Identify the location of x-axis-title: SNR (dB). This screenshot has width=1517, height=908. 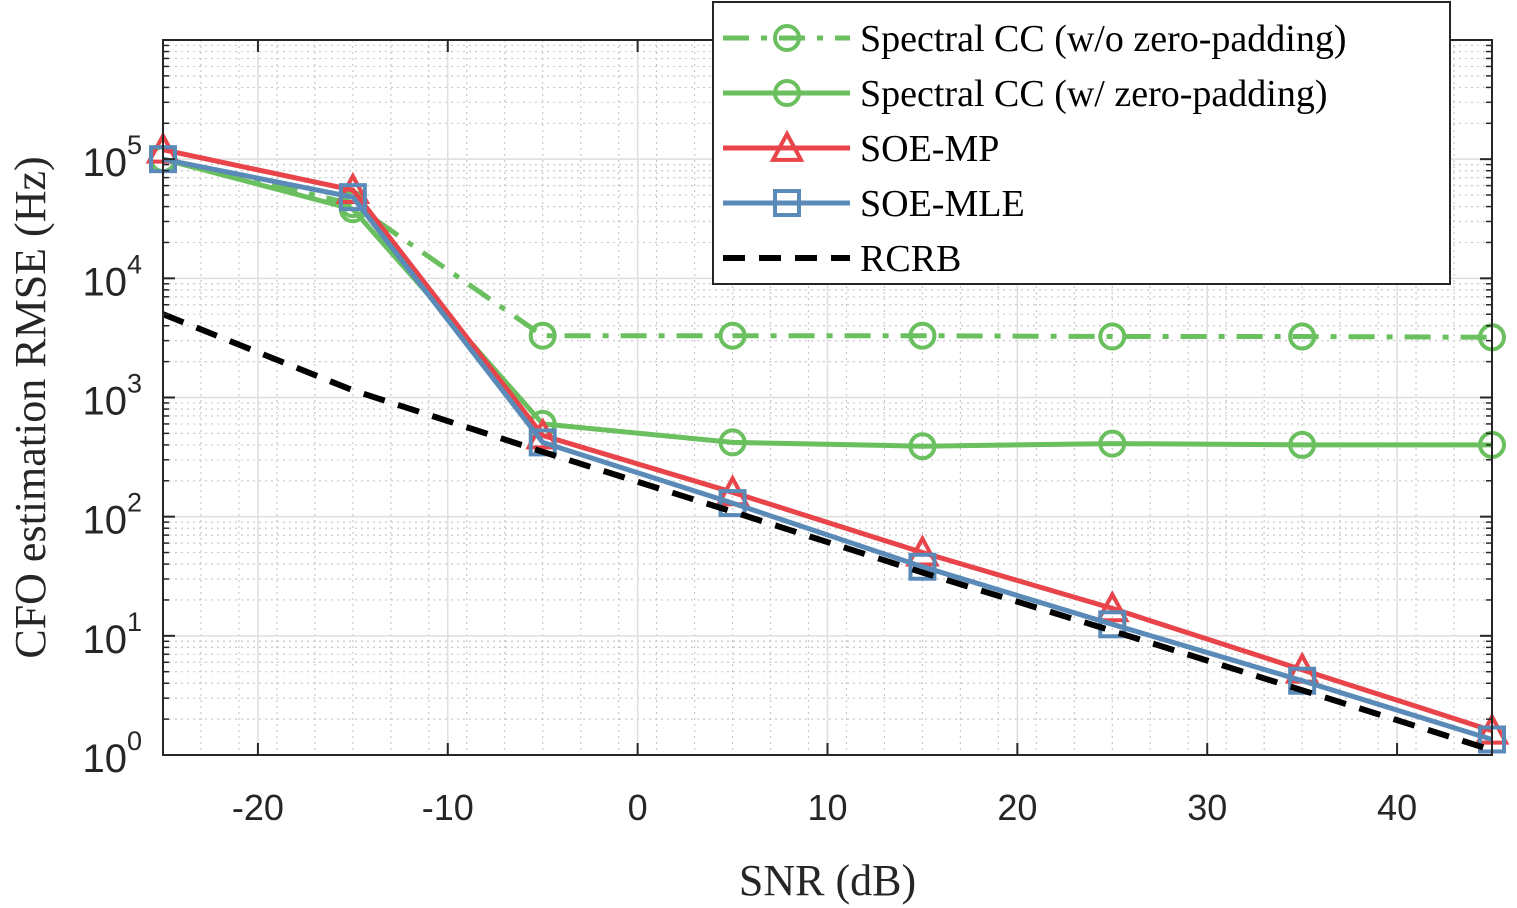
(827, 880).